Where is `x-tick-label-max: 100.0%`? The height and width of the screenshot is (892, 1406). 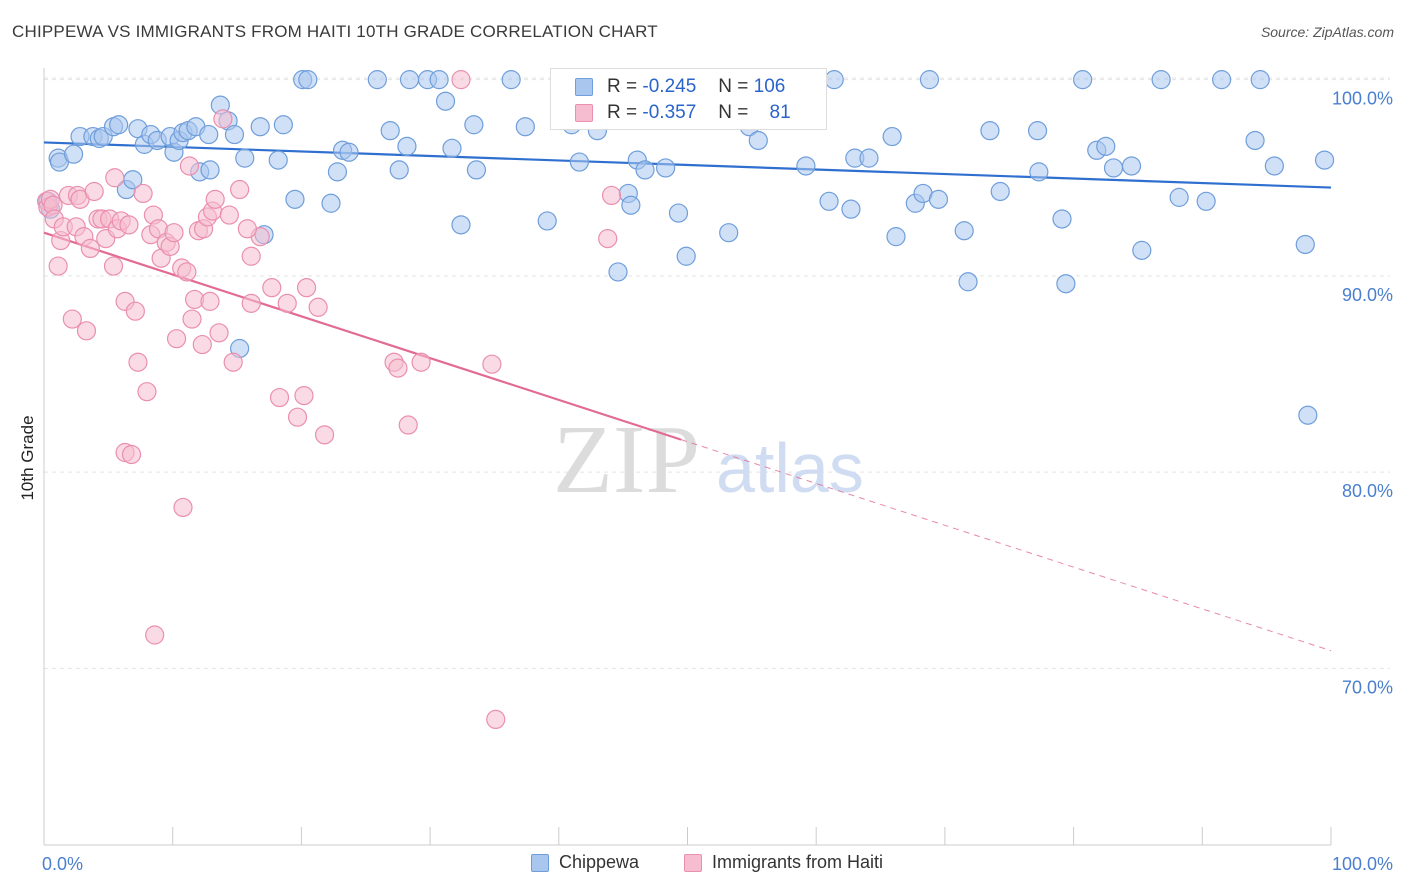
x-tick-label-max: 100.0% is located at coordinates (1362, 864).